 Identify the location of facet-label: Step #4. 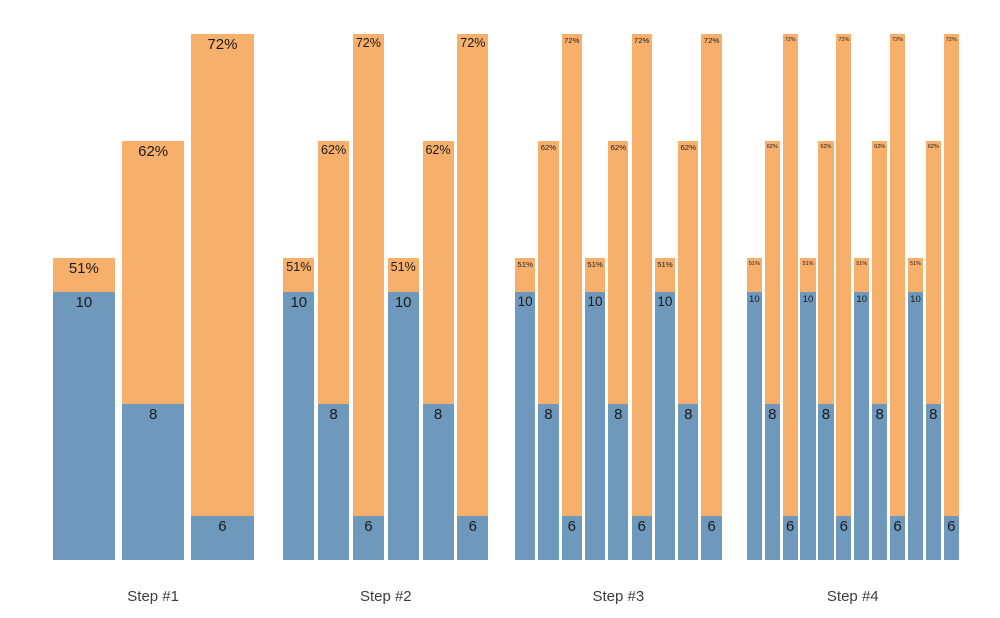
(852, 596).